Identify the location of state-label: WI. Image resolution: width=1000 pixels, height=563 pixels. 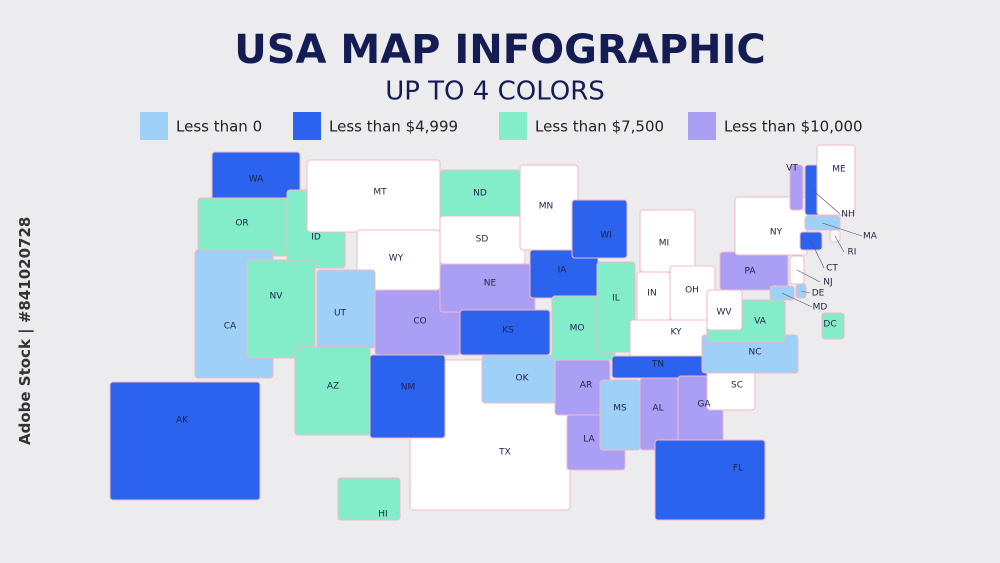
(606, 236).